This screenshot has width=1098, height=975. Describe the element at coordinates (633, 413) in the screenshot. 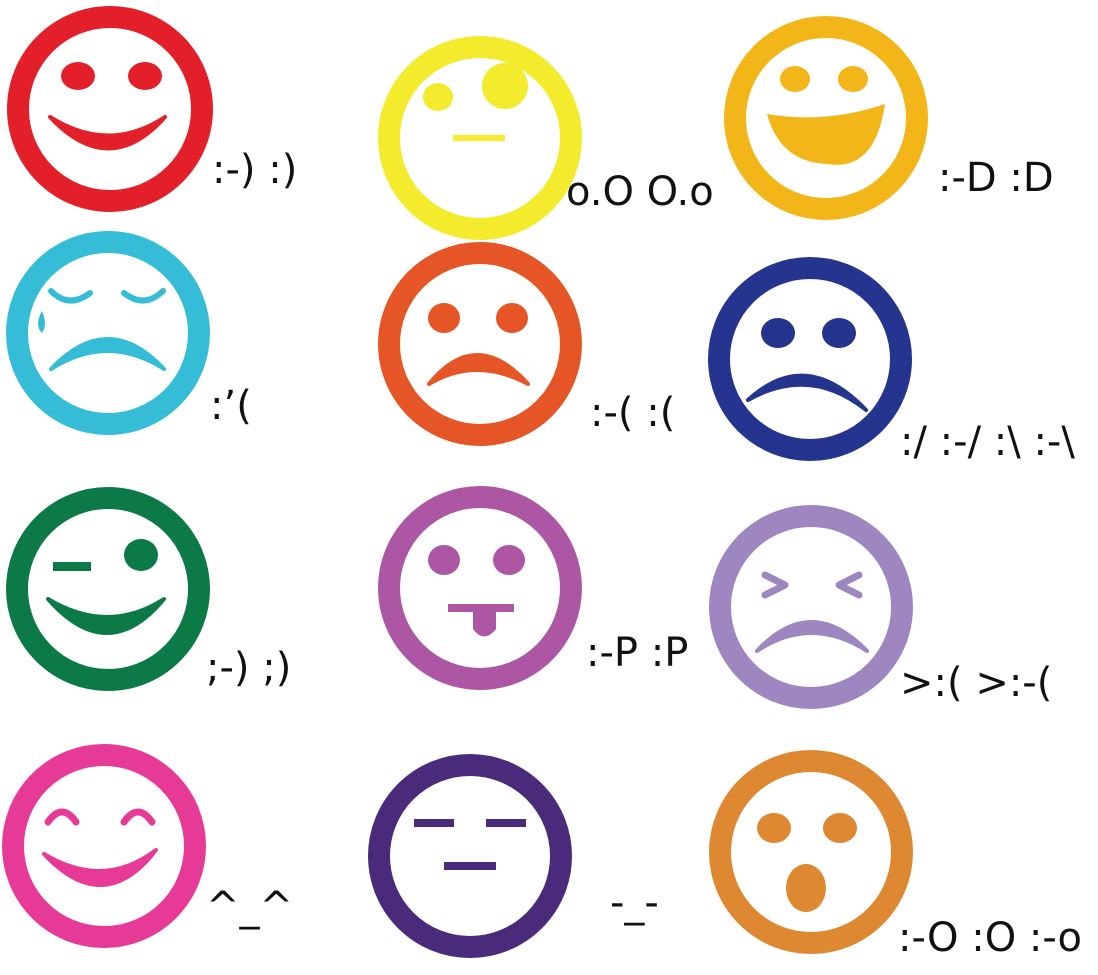

I see `emoticon-label: :-( :(` at that location.